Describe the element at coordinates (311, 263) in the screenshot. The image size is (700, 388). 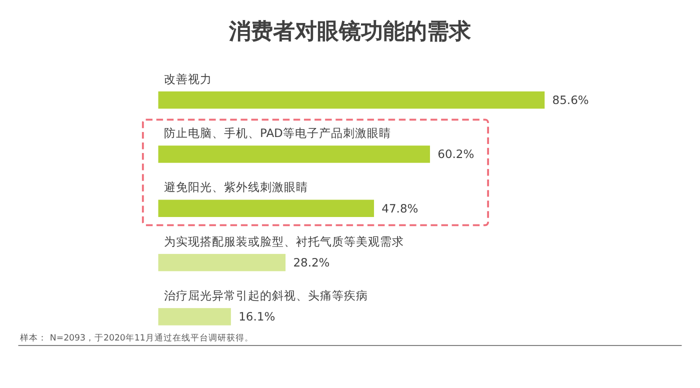
I see `data-label: 28.2%` at that location.